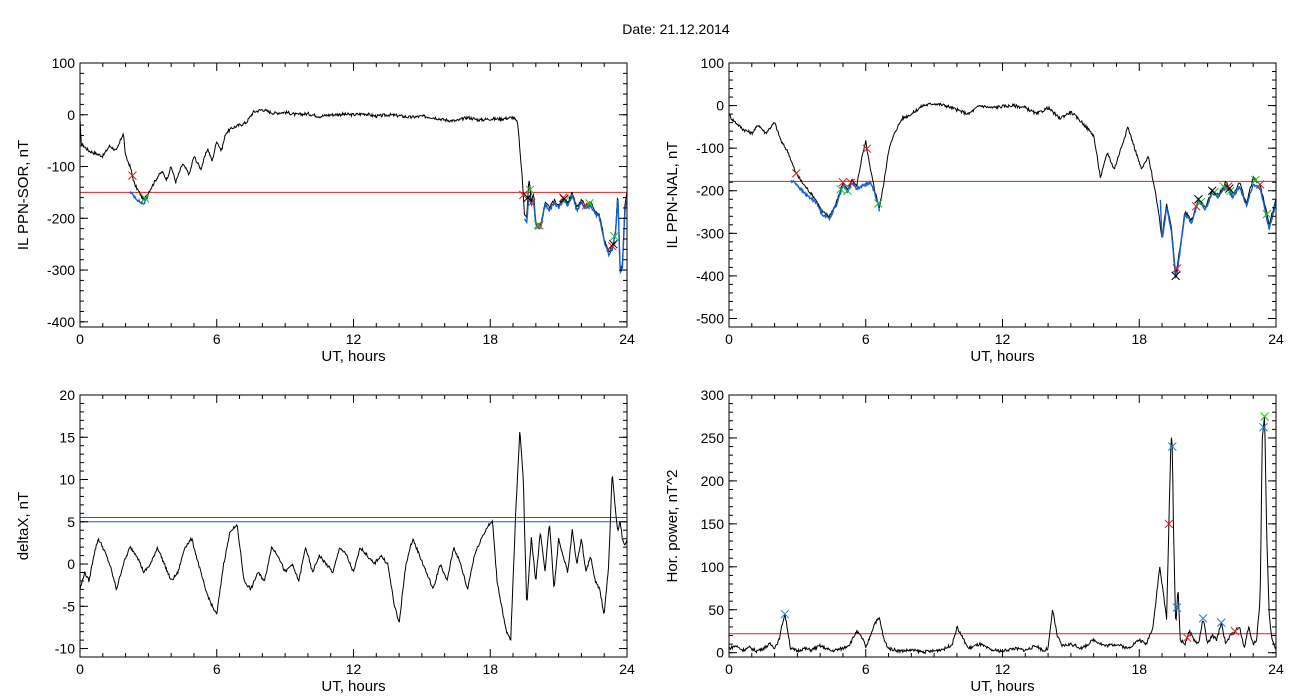 Image resolution: width=1300 pixels, height=700 pixels. What do you see at coordinates (69, 606) in the screenshot?
I see `y-tick-label: -5` at bounding box center [69, 606].